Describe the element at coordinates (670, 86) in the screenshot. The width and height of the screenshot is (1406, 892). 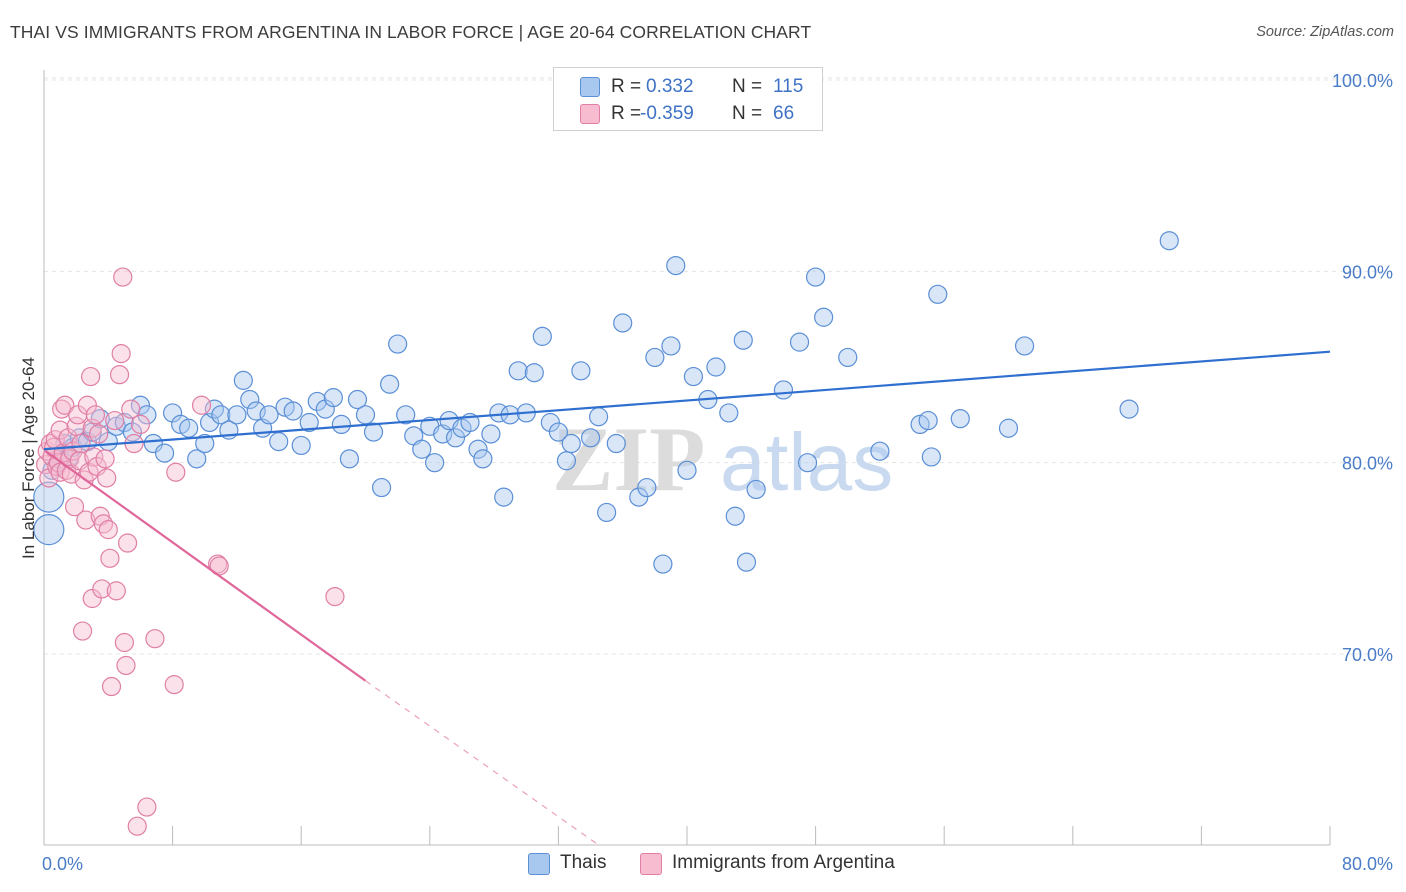
I see `legend-r-value-thais: 0.332` at that location.